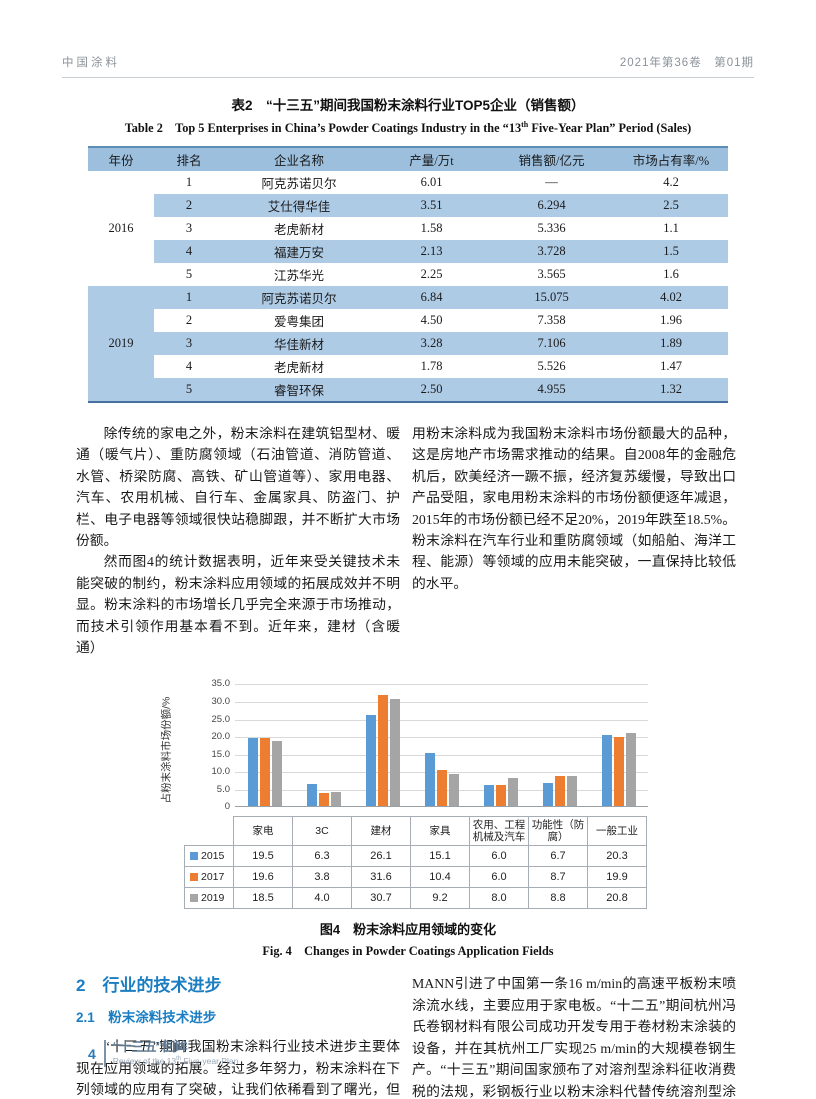  What do you see at coordinates (209, 831) in the screenshot?
I see `chart-table-corner` at bounding box center [209, 831].